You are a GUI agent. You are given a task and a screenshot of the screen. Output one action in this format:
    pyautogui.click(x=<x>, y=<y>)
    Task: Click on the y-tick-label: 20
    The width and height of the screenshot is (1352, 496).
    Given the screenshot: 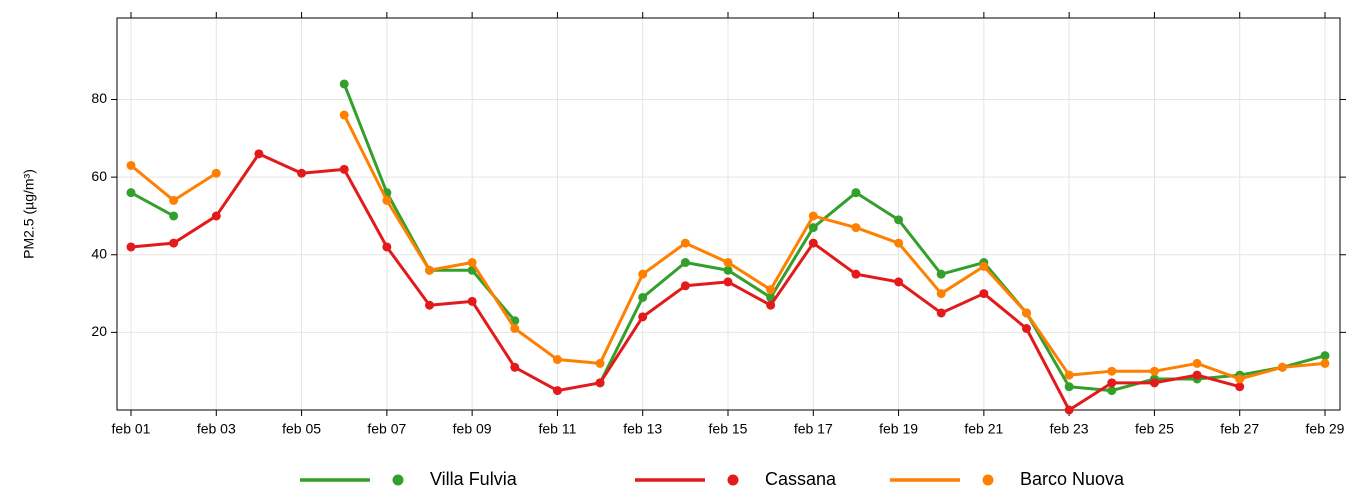 What is the action you would take?
    pyautogui.click(x=99, y=331)
    